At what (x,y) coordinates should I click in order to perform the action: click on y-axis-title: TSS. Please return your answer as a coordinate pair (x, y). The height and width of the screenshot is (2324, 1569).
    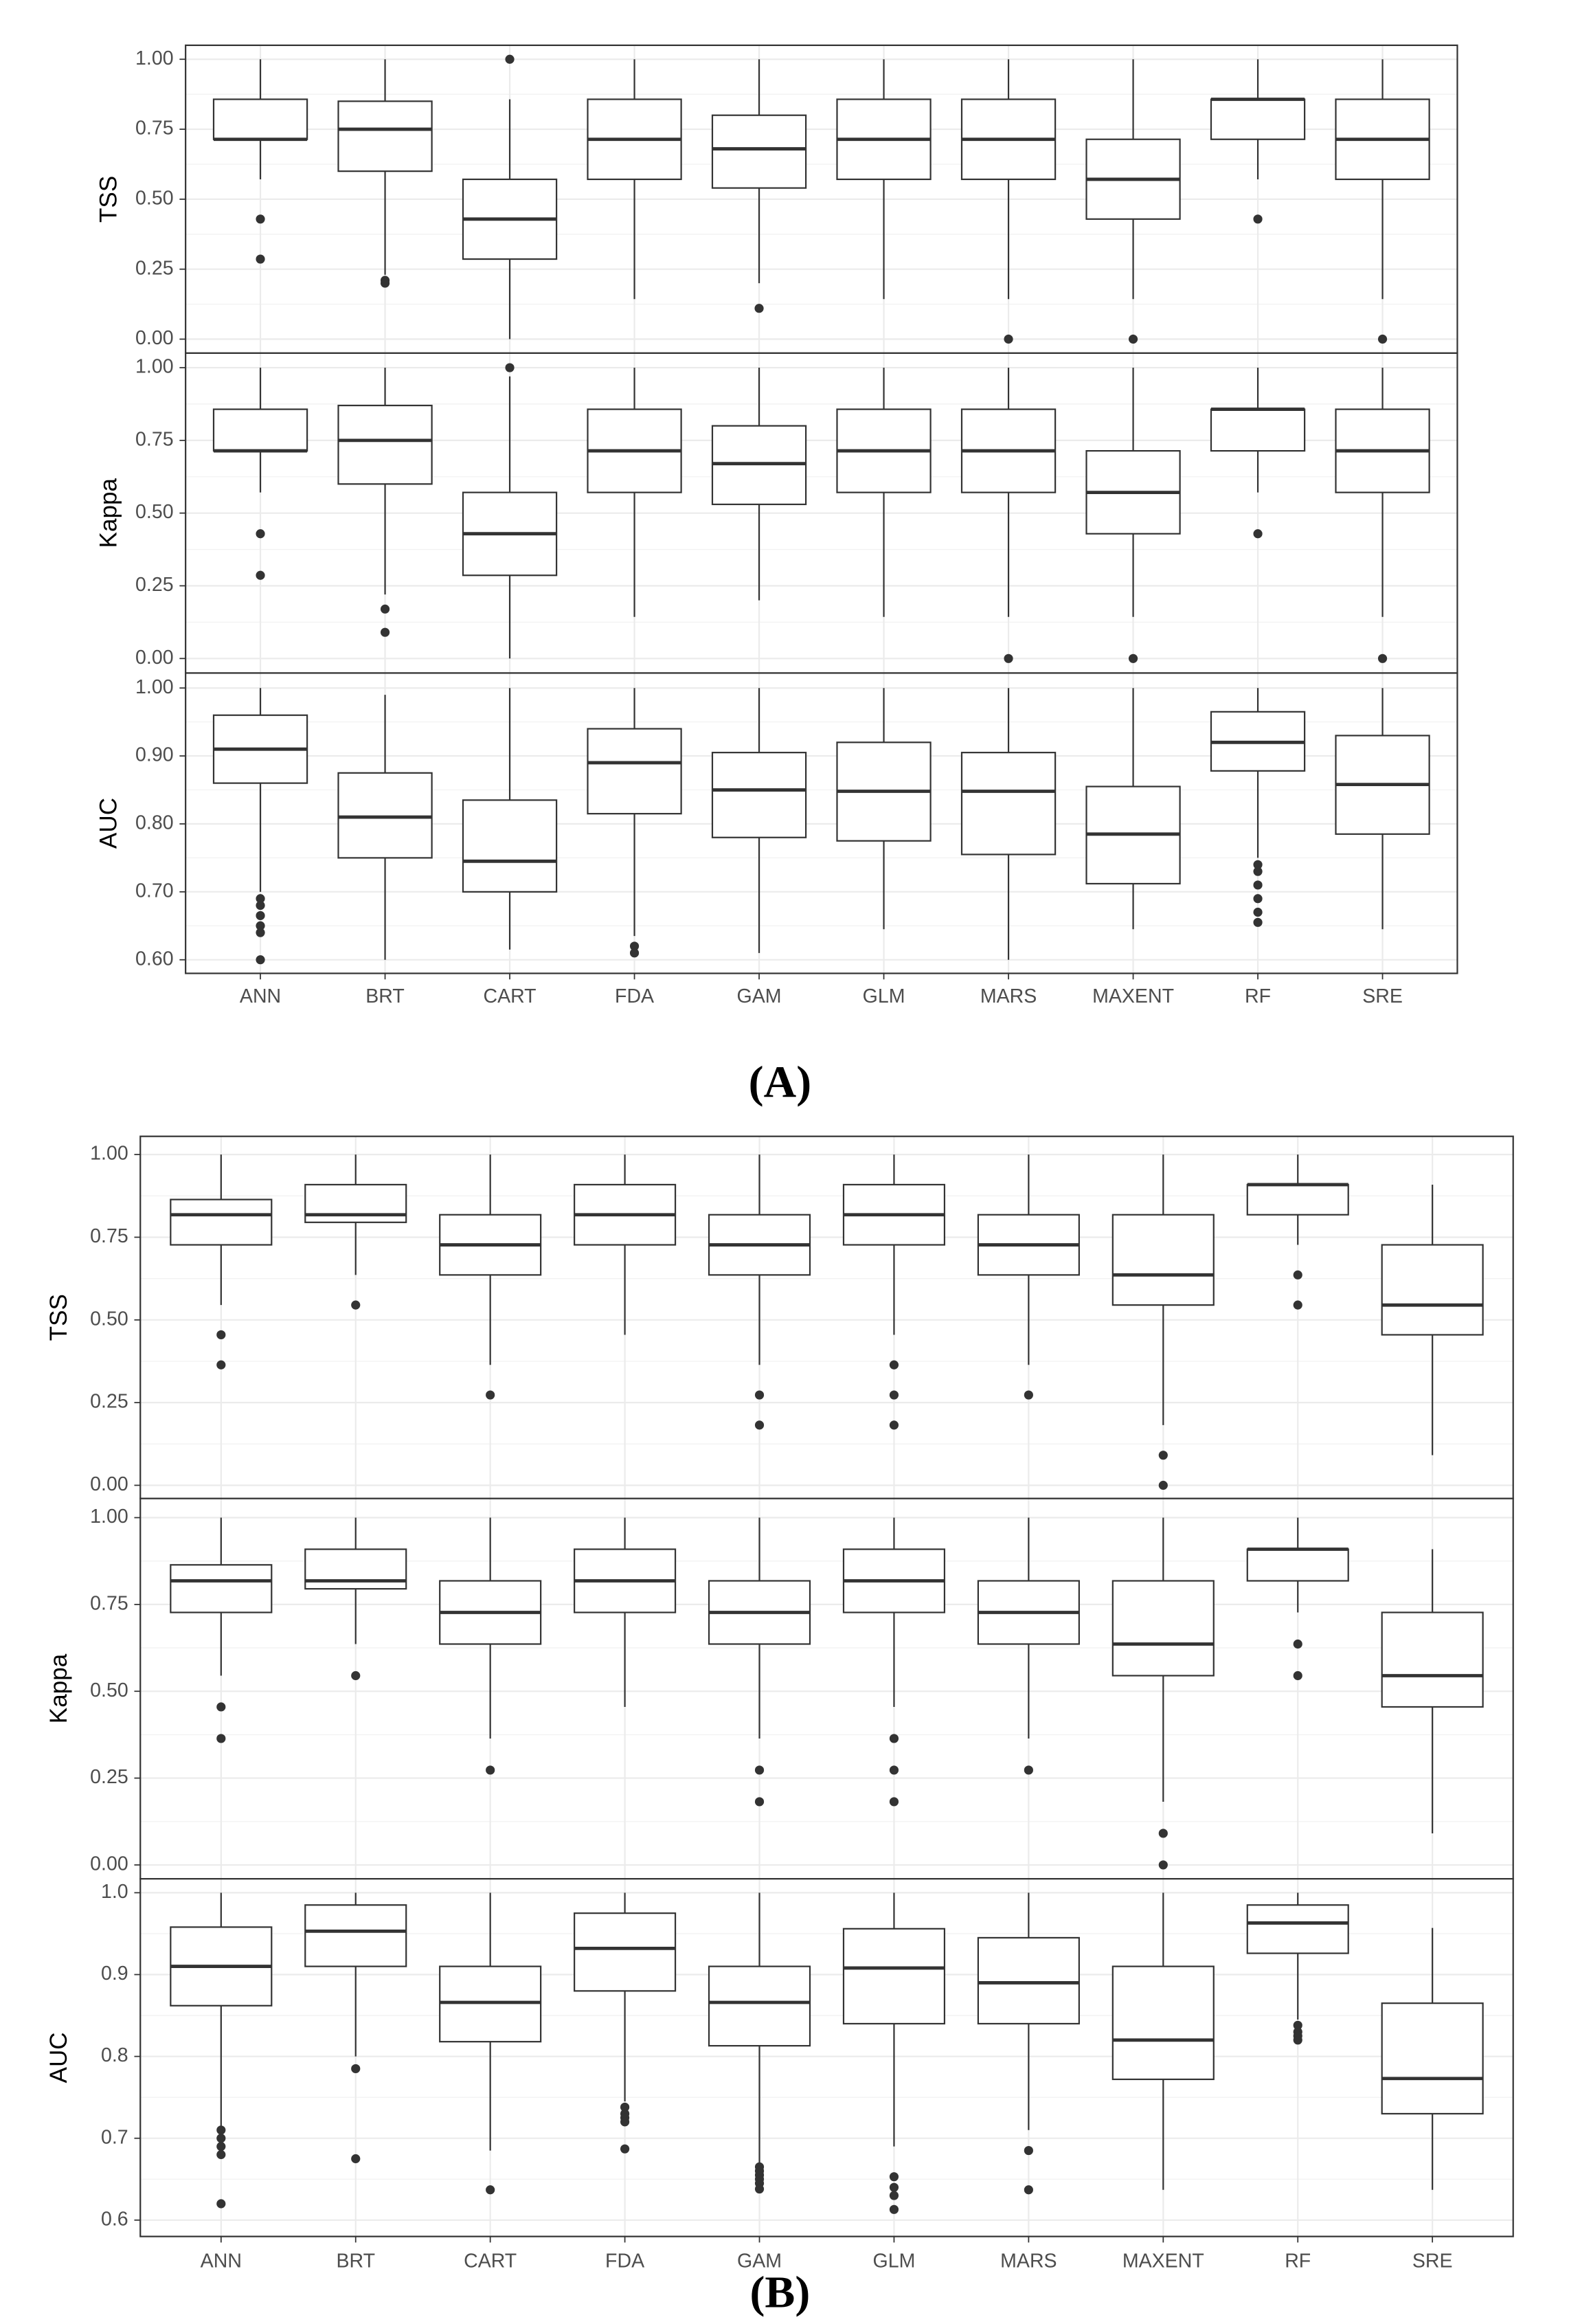
    Looking at the image, I should click on (108, 199).